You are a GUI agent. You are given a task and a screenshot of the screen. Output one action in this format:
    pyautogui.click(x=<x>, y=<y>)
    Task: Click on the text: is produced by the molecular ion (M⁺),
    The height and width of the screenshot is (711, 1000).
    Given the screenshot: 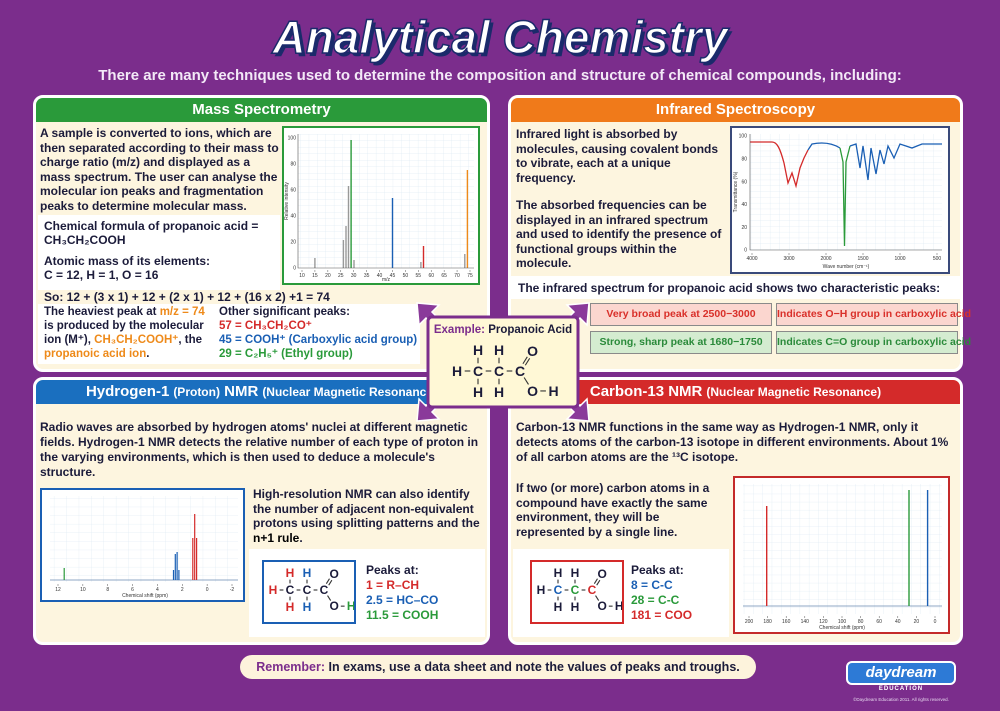 What is the action you would take?
    pyautogui.click(x=124, y=333)
    